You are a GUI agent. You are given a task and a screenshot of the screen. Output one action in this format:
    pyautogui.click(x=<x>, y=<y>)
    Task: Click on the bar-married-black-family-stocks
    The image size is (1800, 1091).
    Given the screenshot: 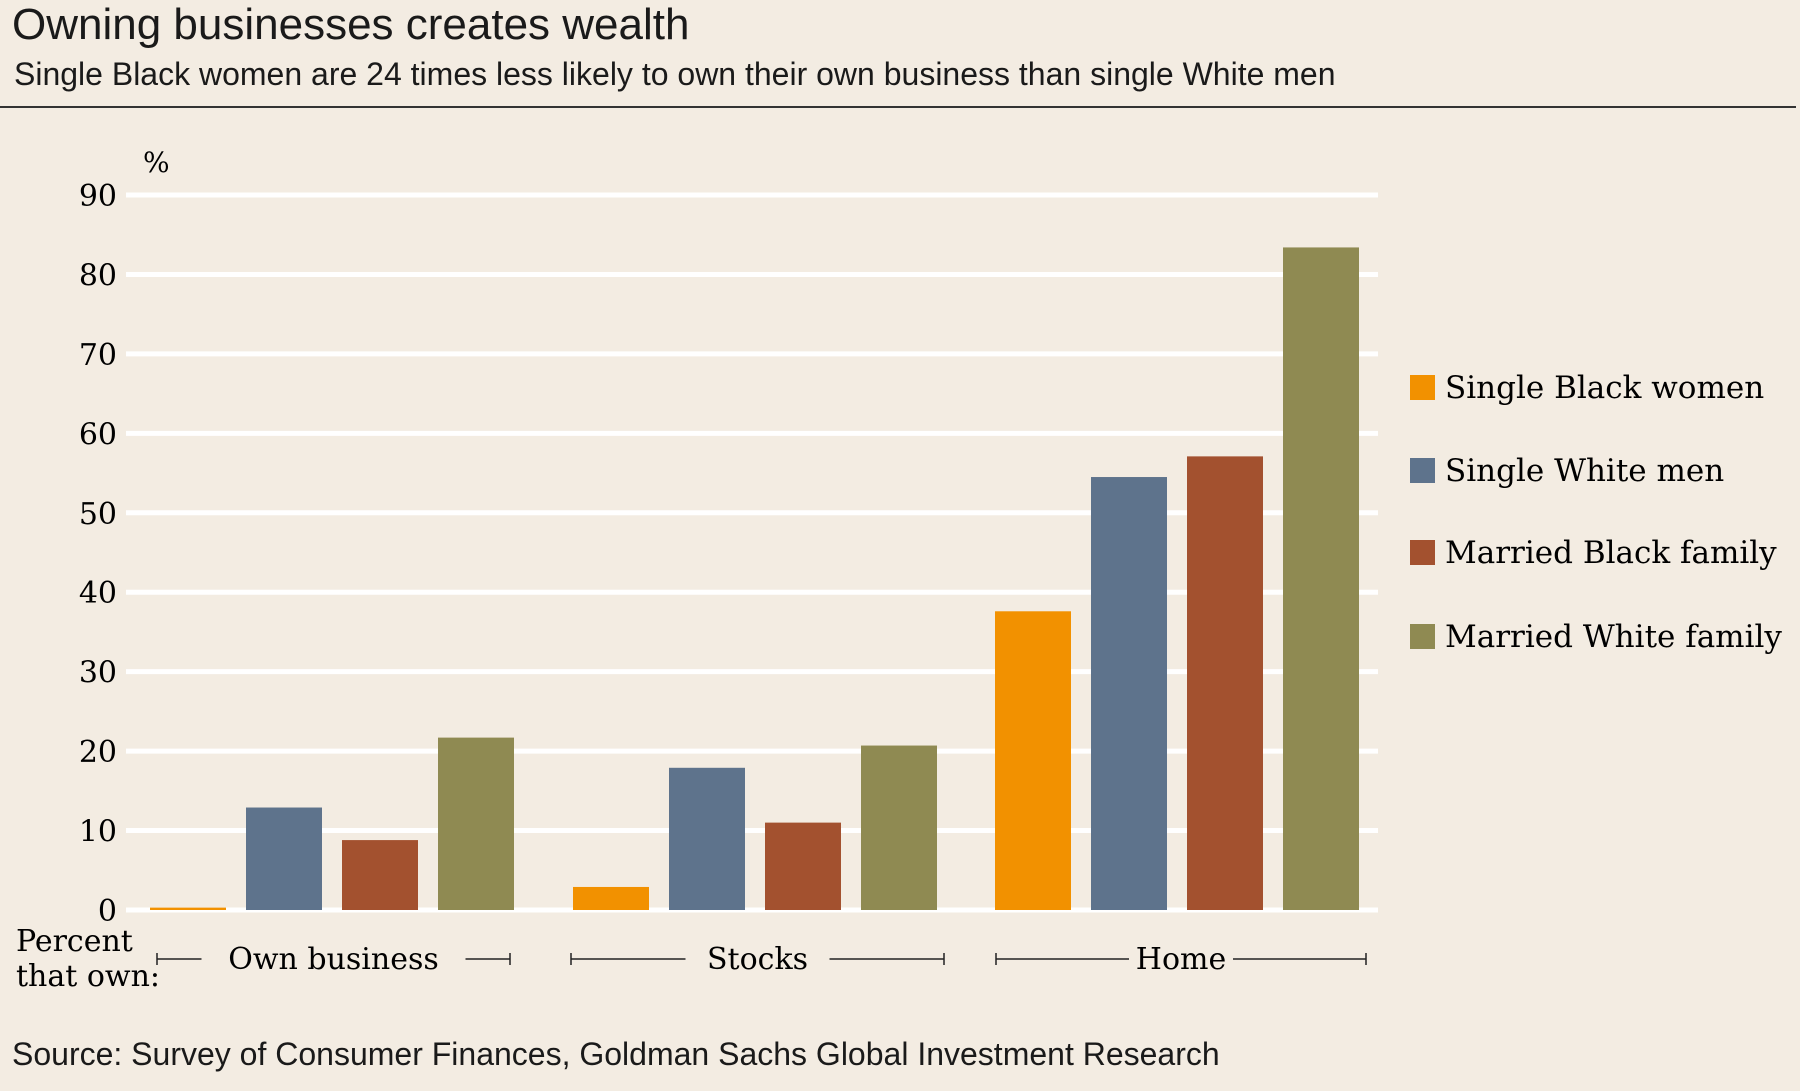 What is the action you would take?
    pyautogui.click(x=803, y=866)
    